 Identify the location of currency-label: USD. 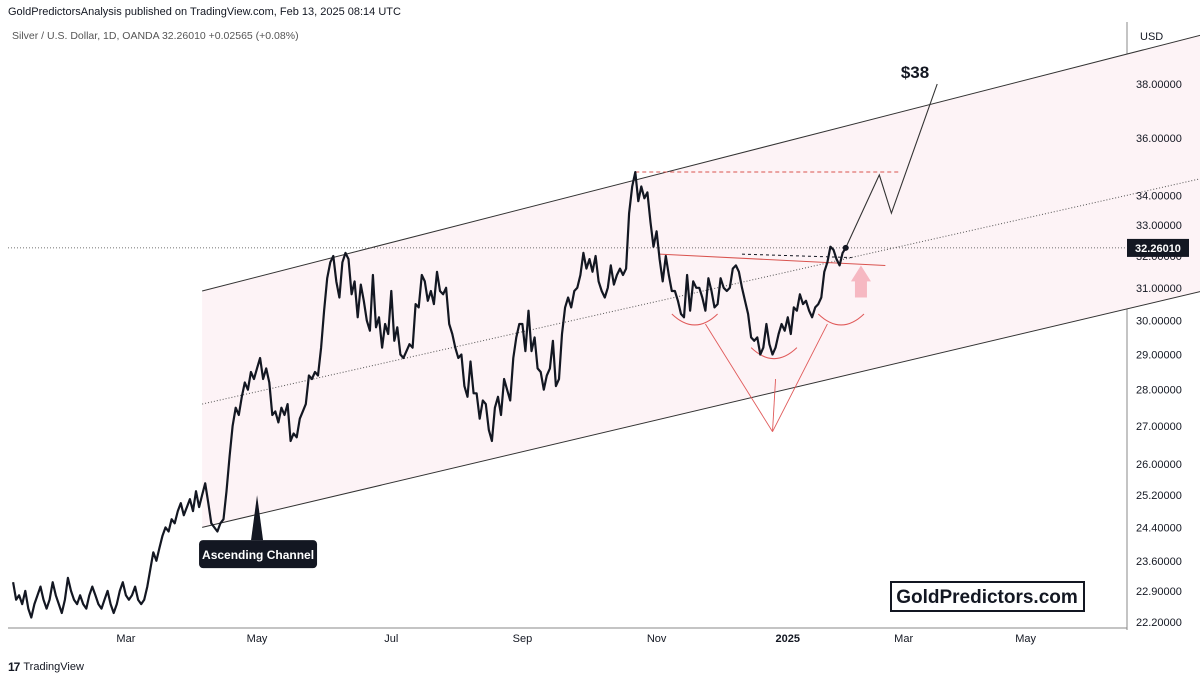
(1151, 37).